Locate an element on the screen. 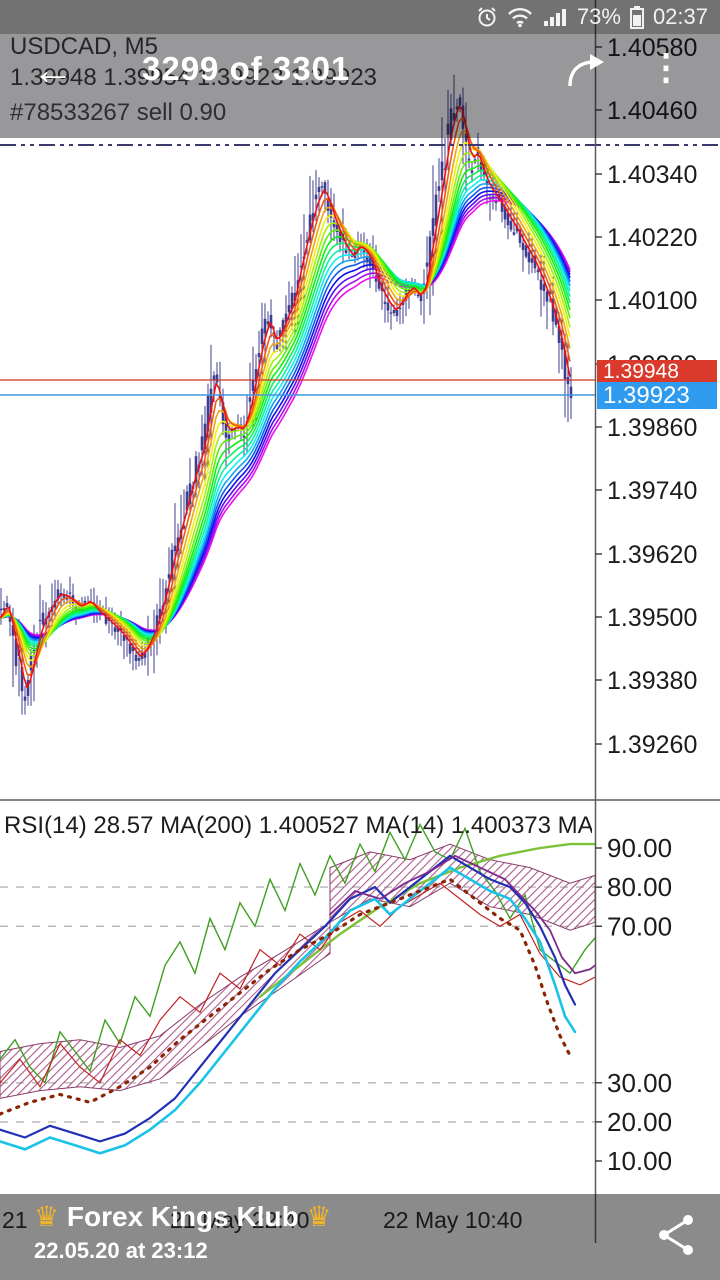 The height and width of the screenshot is (1280, 720). caption-title-text: Forex Kings Klub is located at coordinates (182, 1216).